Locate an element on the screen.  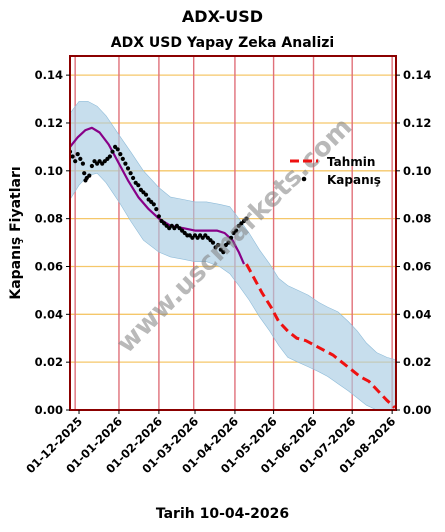
y-tick-label-right: 0.04 is located at coordinates (417, 314).